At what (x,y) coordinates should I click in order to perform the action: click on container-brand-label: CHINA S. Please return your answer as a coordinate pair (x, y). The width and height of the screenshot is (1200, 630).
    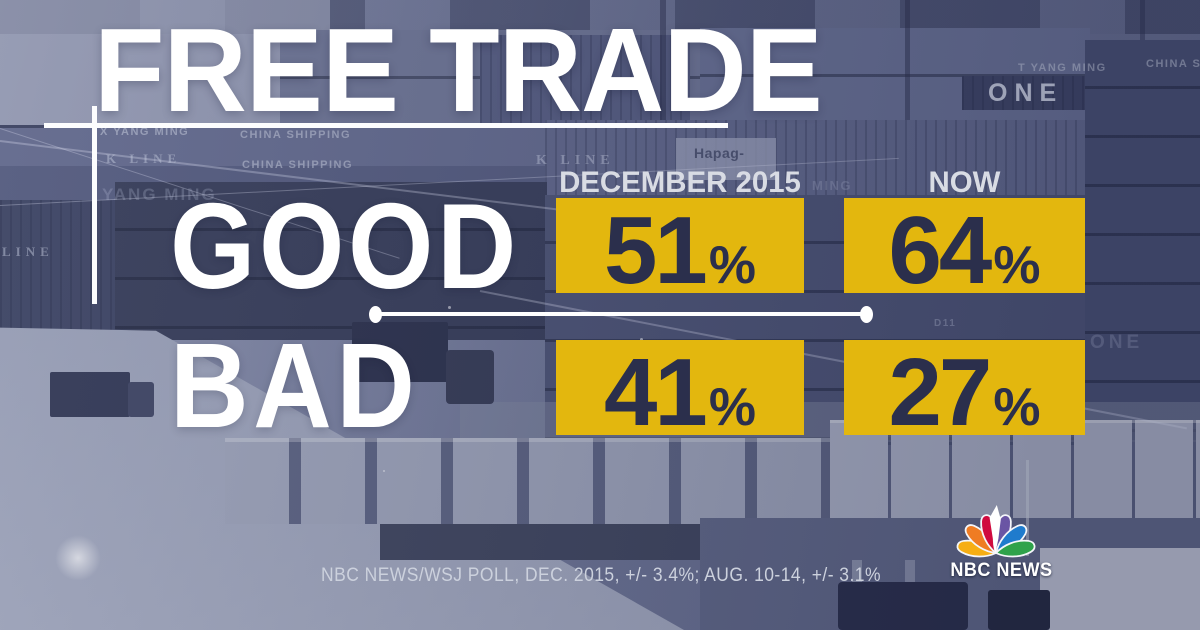
    Looking at the image, I should click on (1173, 64).